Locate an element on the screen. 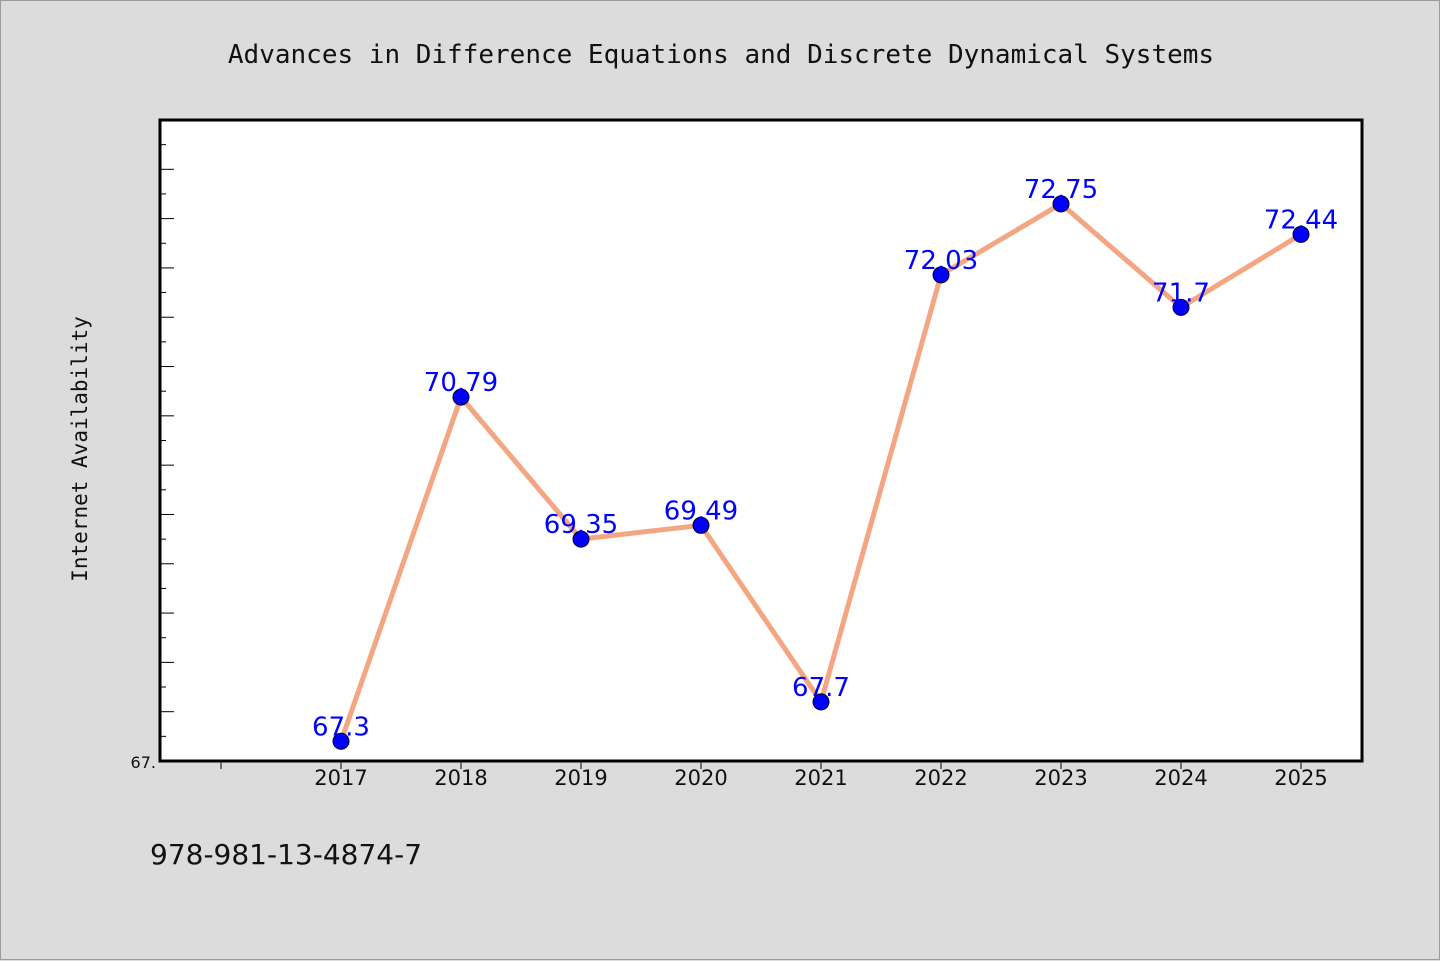 Image resolution: width=1440 pixels, height=961 pixels. isbn-text: 978-981-13-4874-7 is located at coordinates (286, 854).